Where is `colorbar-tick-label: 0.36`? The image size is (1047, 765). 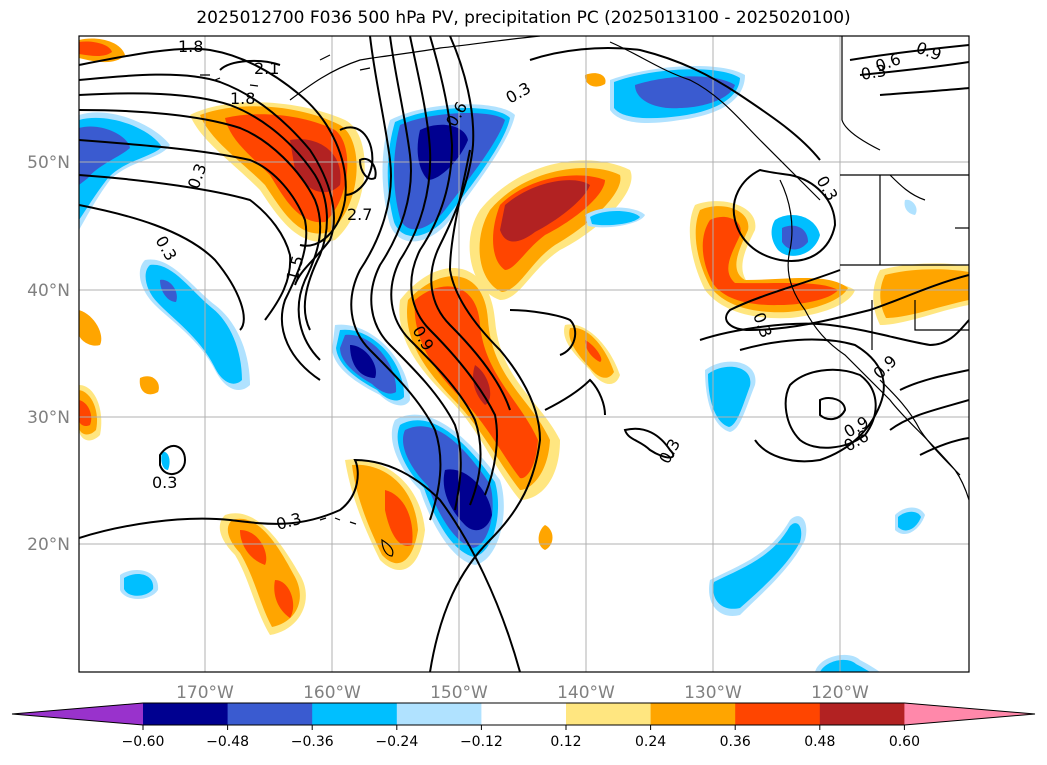
colorbar-tick-label: 0.36 is located at coordinates (735, 742).